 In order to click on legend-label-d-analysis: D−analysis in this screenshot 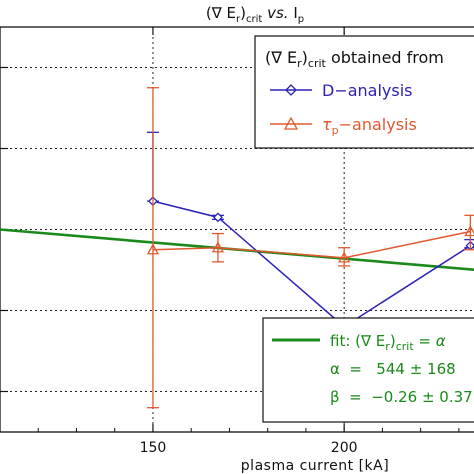, I will do `click(367, 90)`.